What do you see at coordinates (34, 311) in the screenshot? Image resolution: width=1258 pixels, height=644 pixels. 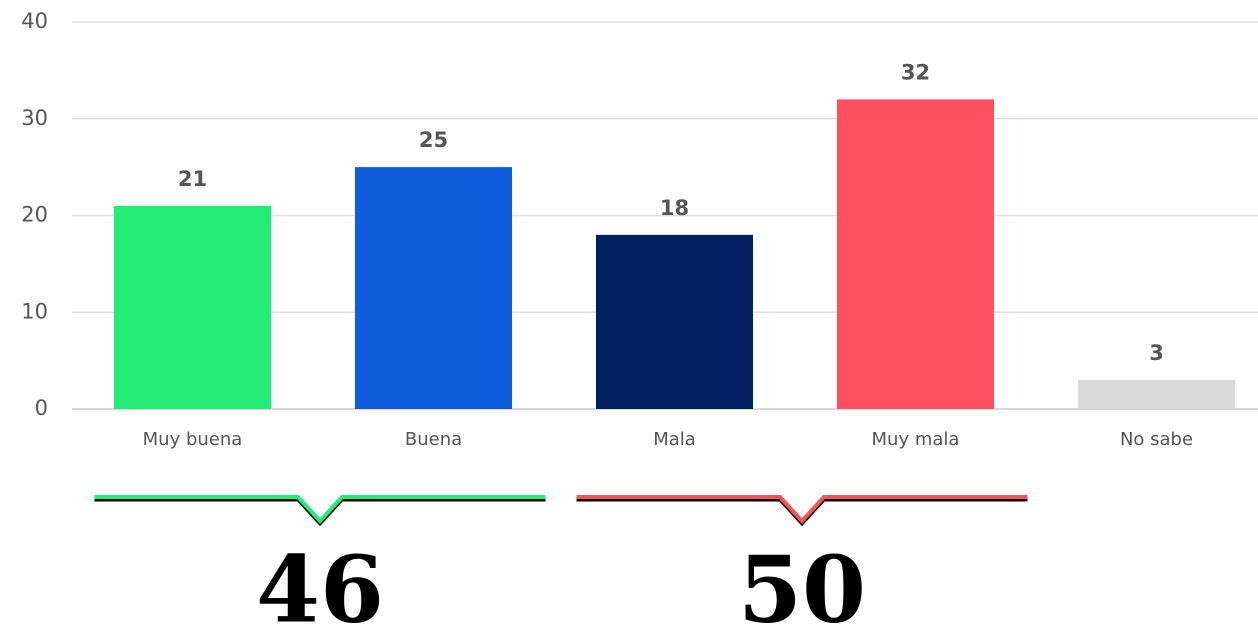 I see `y-tick-label: 10` at bounding box center [34, 311].